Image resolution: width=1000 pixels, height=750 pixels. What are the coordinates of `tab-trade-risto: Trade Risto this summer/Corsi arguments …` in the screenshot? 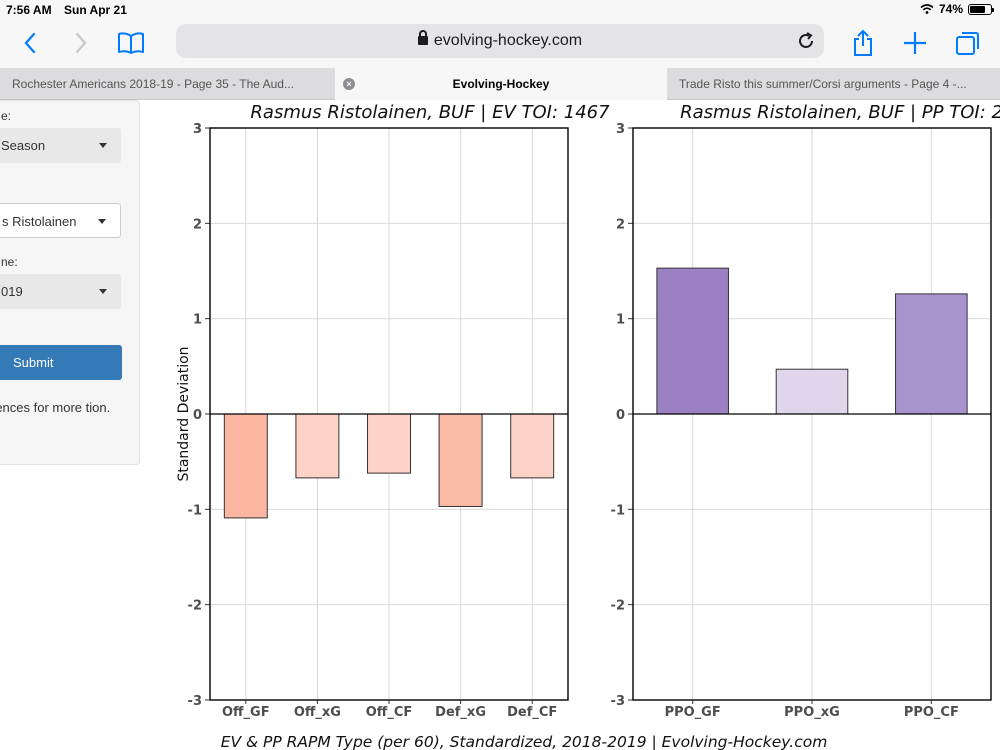 It's located at (833, 84).